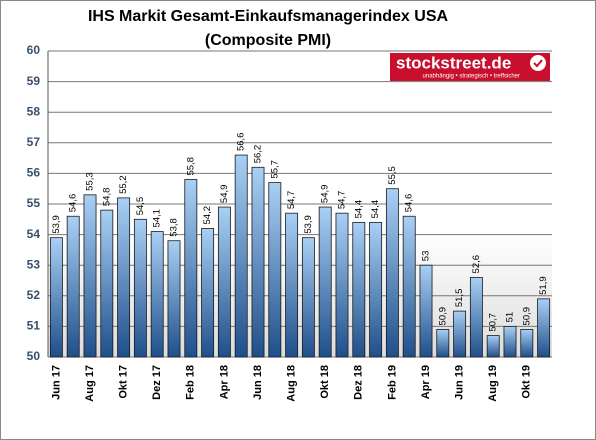 The image size is (596, 440). What do you see at coordinates (426, 382) in the screenshot?
I see `x-tick-label: Apr 19` at bounding box center [426, 382].